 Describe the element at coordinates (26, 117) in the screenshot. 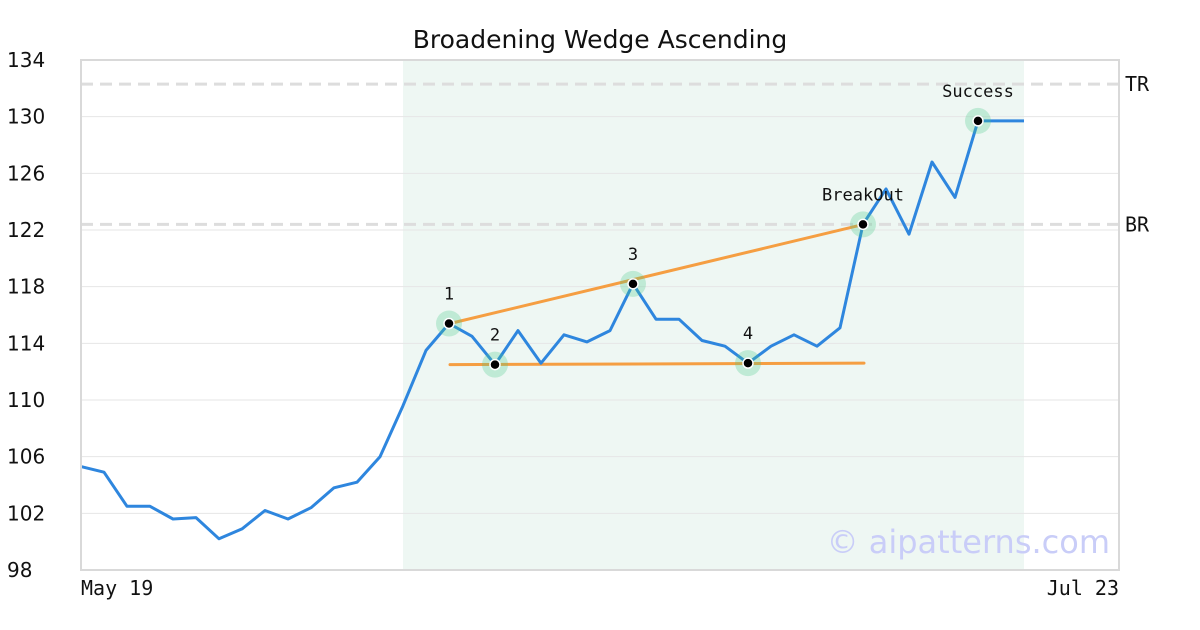

I see `y-tick-label: 130` at that location.